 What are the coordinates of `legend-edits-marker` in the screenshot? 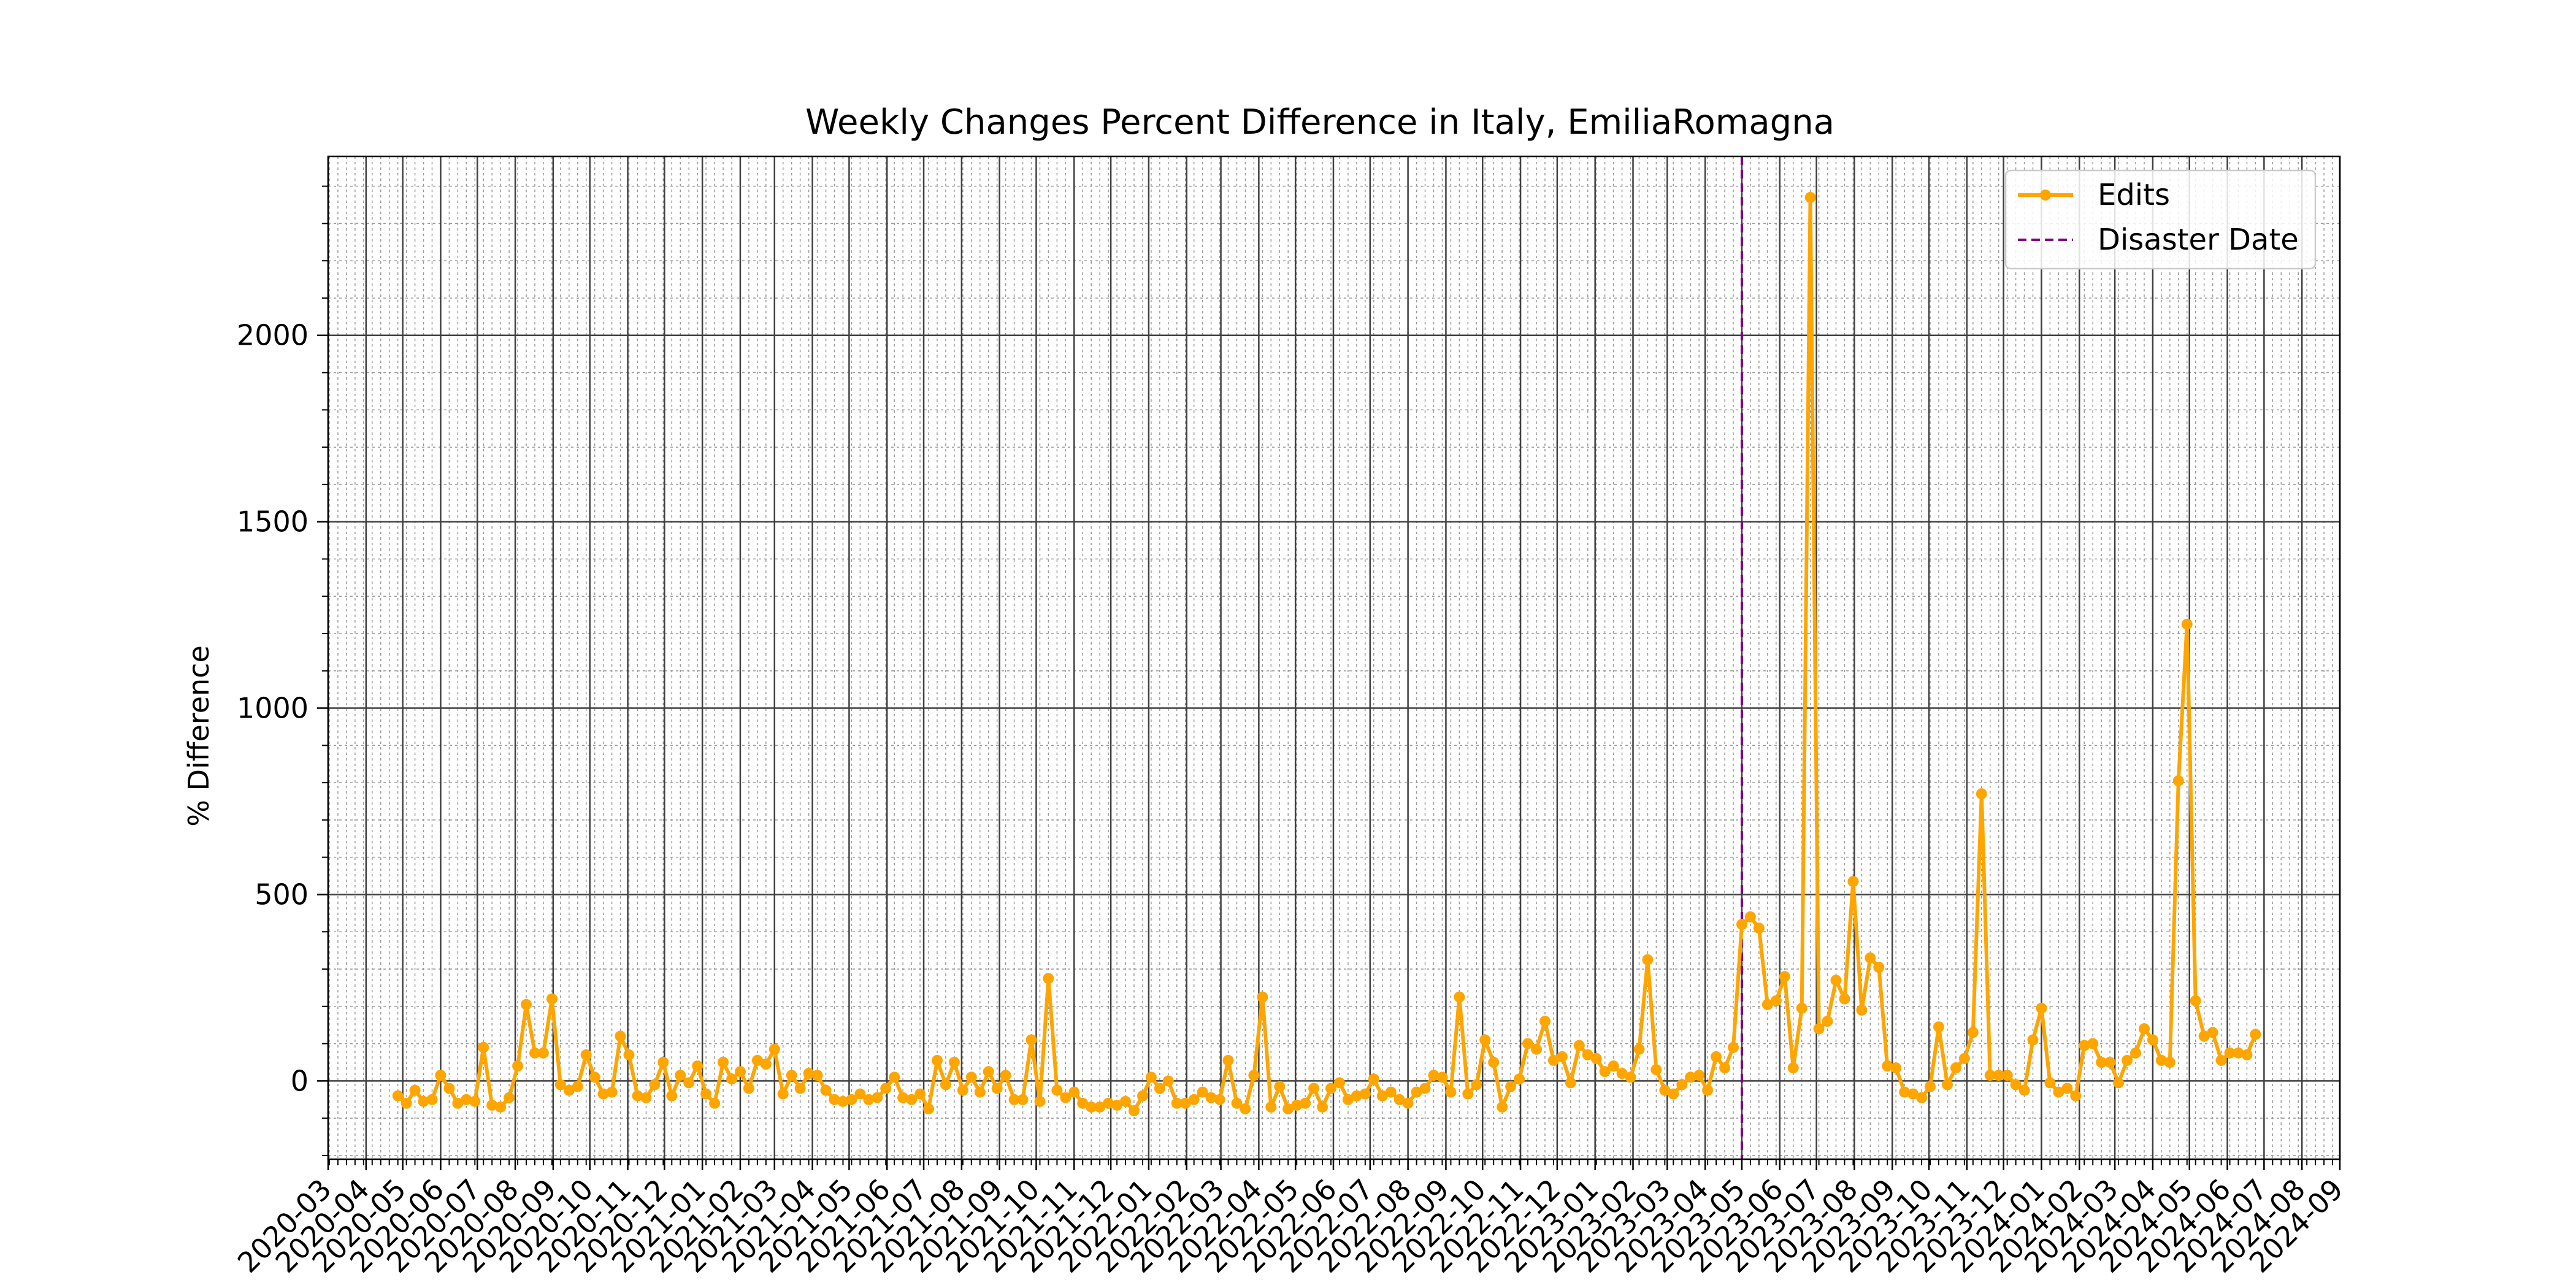 It's located at (2045, 195).